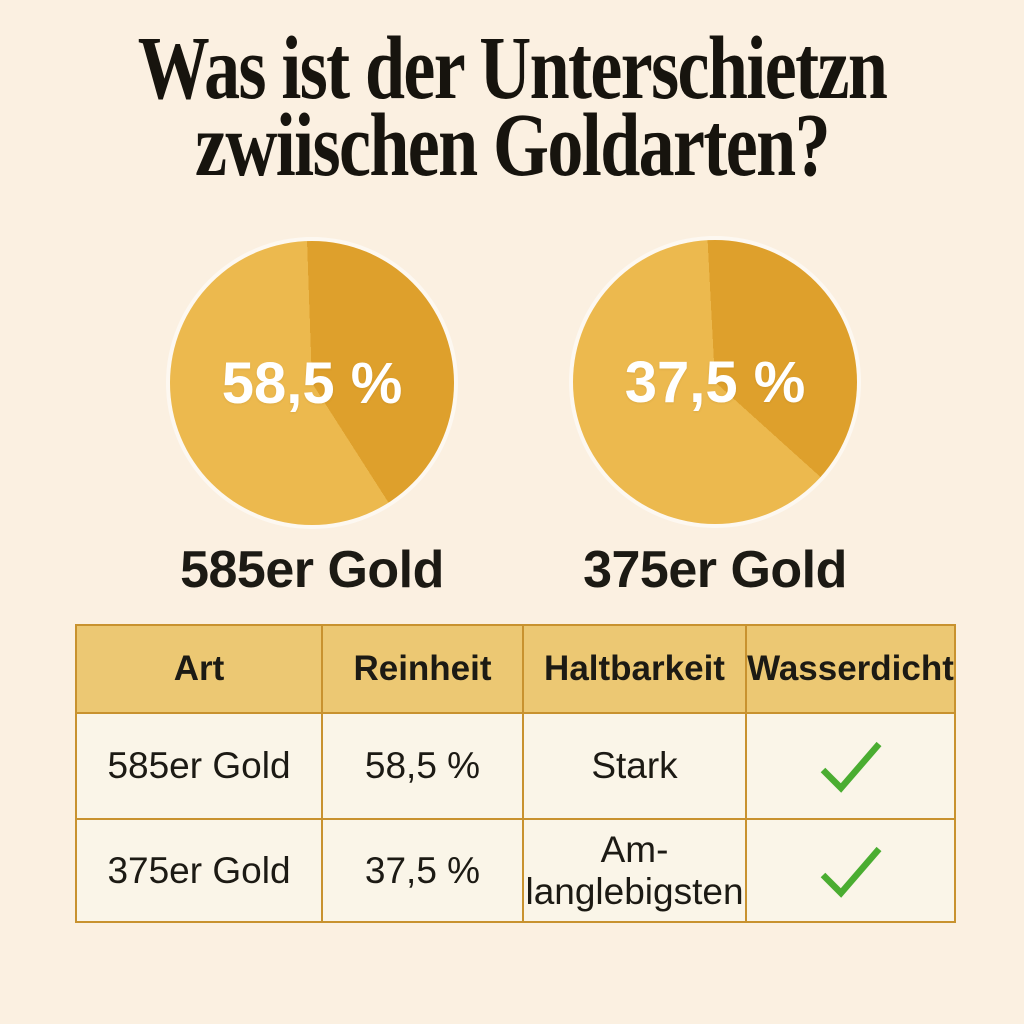  Describe the element at coordinates (422, 766) in the screenshot. I see `table-cell-reinheit-585: 58,5 %` at that location.